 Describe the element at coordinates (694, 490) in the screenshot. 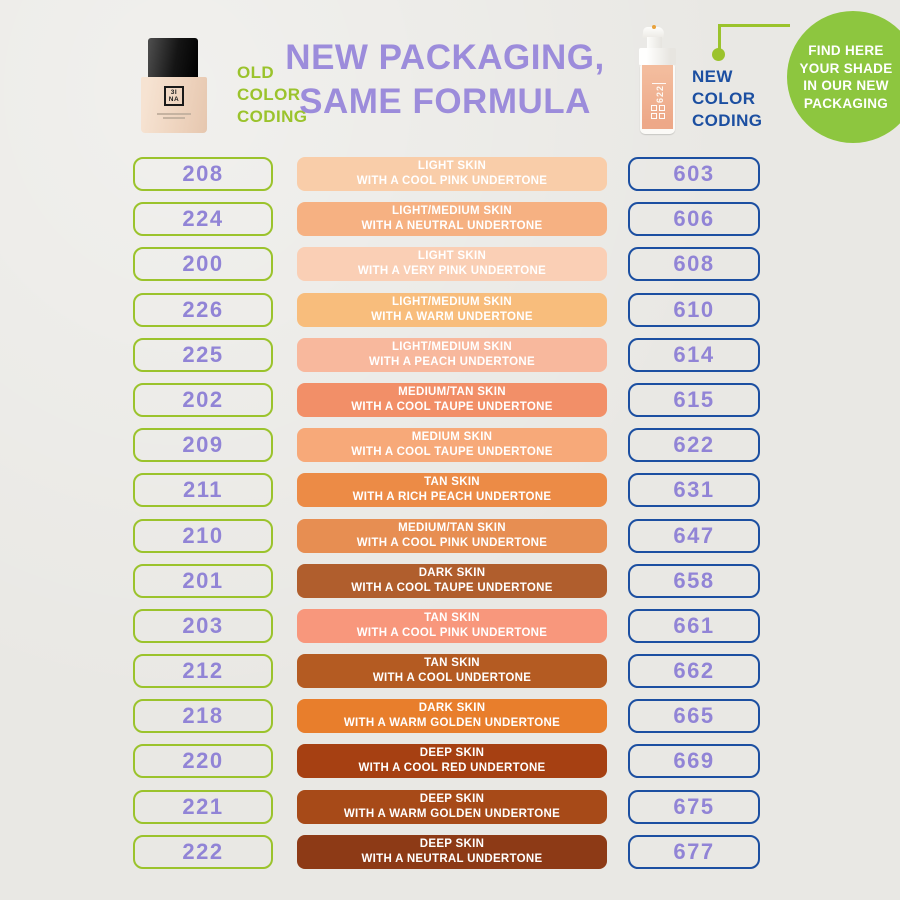

I see `new-code-label: 631` at that location.